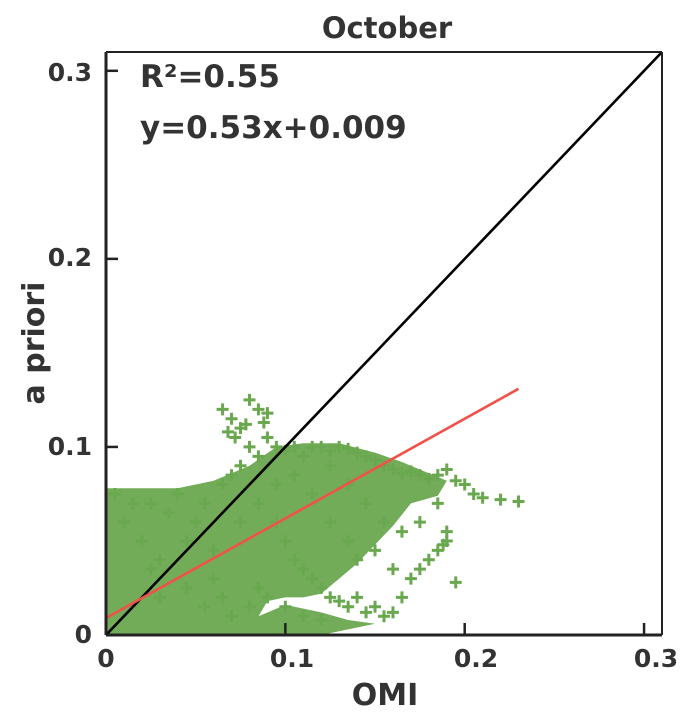 The width and height of the screenshot is (692, 713). I want to click on x-tick-label: 0, so click(105, 658).